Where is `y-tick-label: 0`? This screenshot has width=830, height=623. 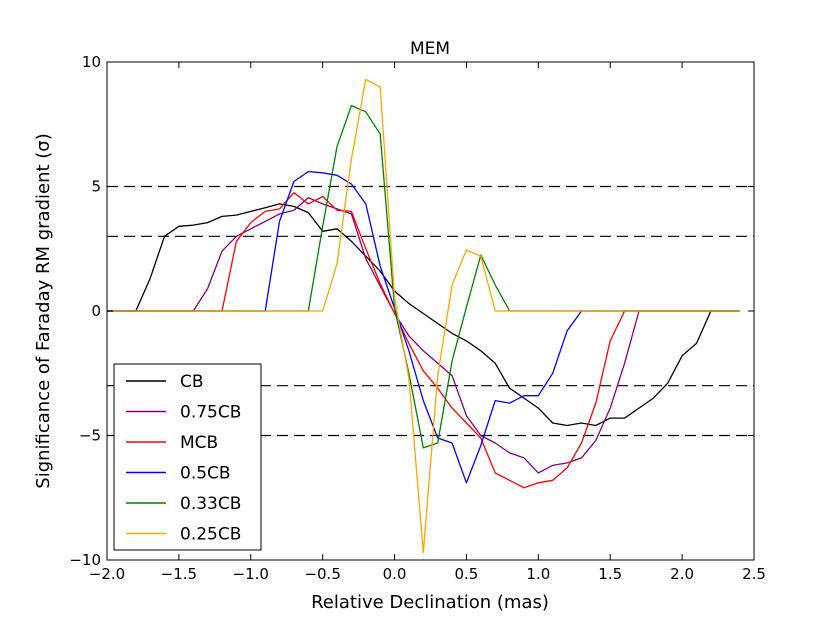 y-tick-label: 0 is located at coordinates (96, 311).